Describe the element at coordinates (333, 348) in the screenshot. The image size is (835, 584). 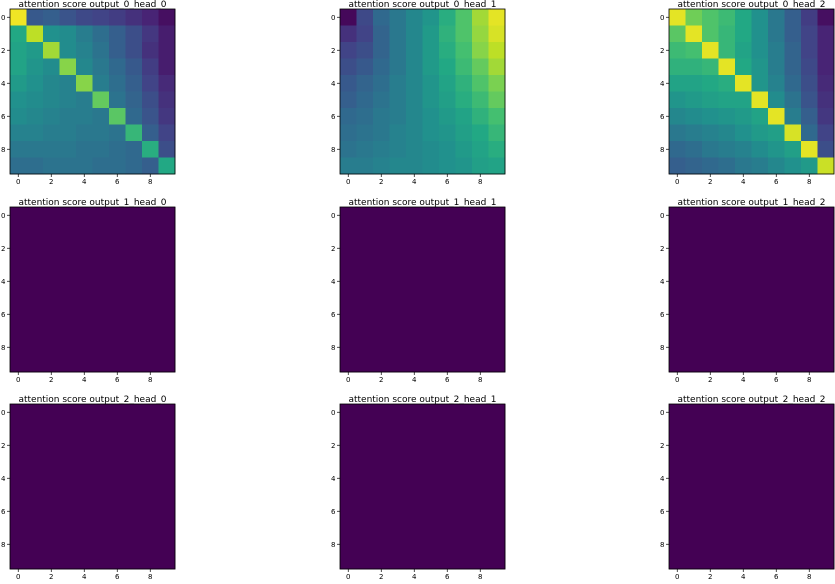
I see `y-tick-label: 8` at that location.